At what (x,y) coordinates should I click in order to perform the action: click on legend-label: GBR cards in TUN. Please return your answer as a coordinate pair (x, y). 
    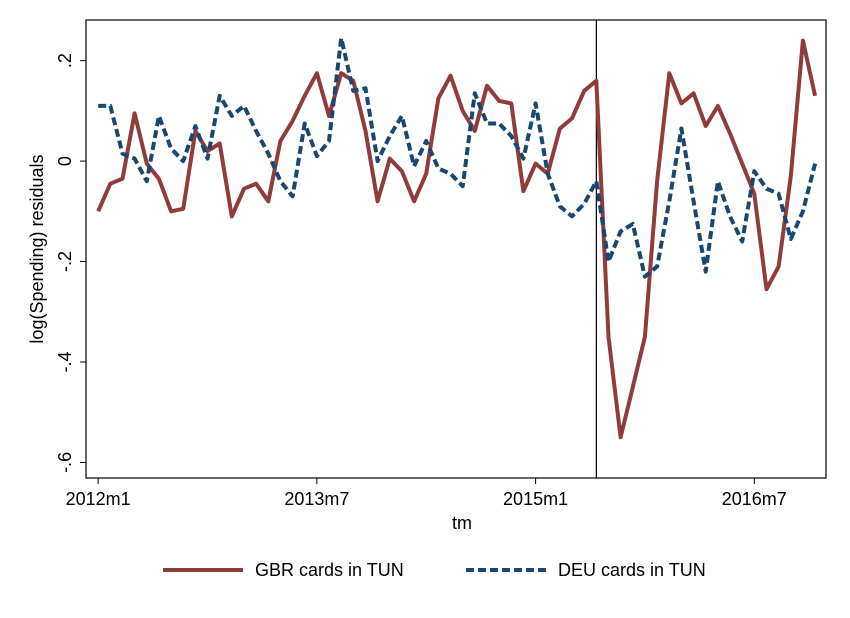
    Looking at the image, I should click on (329, 570).